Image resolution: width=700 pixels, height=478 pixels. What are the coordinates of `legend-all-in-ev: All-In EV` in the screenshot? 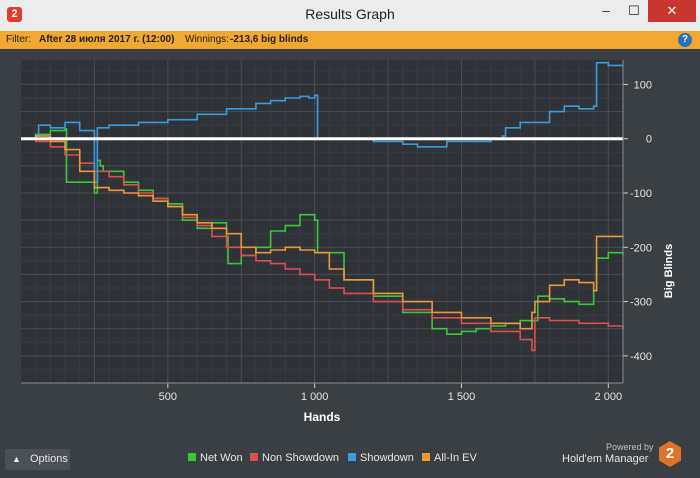 It's located at (449, 458).